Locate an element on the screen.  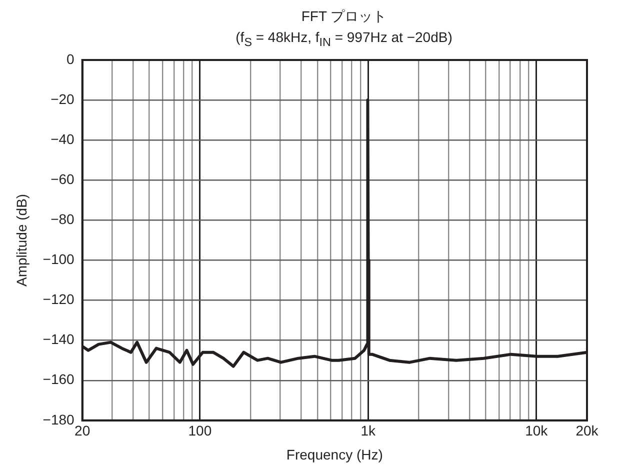
y-tick-label: −180 is located at coordinates (58, 419).